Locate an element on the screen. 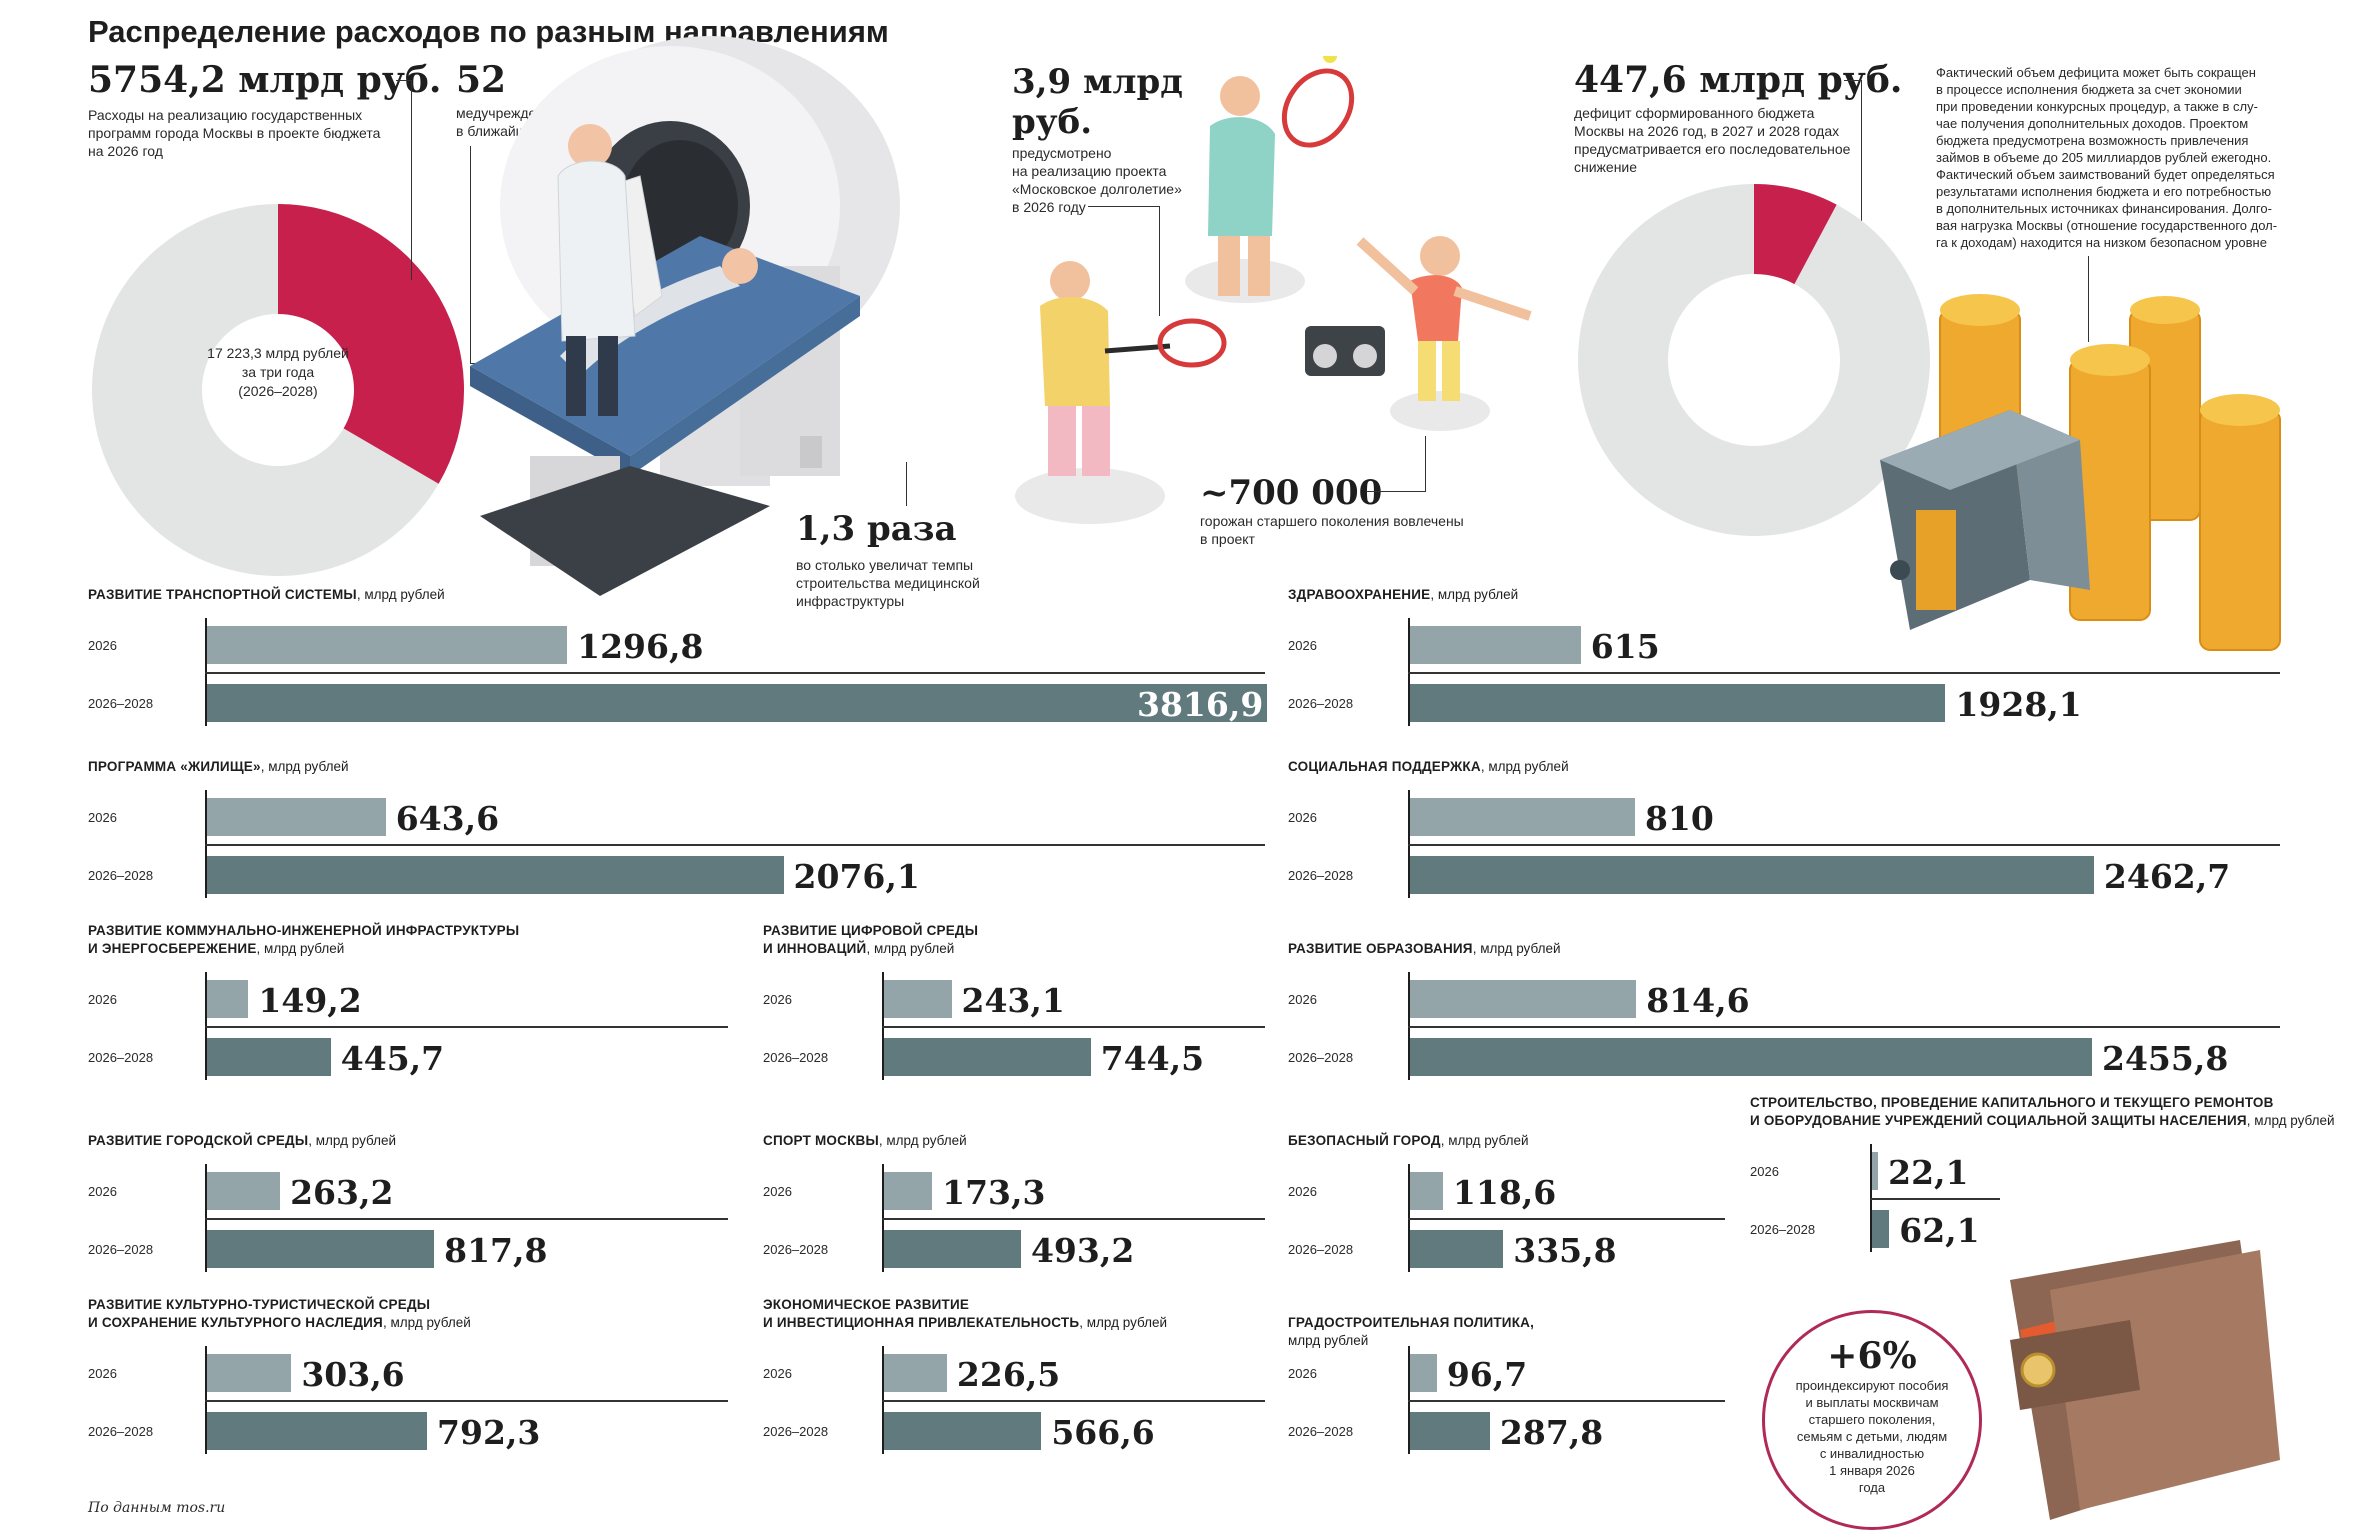 Image resolution: width=2363 pixels, height=1537 pixels. desc-line: на 2026 год is located at coordinates (125, 151).